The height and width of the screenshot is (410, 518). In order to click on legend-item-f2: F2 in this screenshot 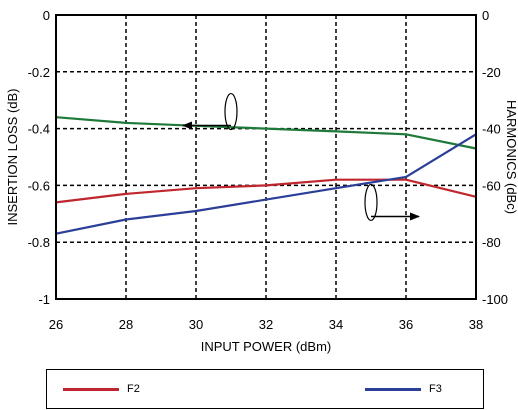, I will do `click(101, 389)`.